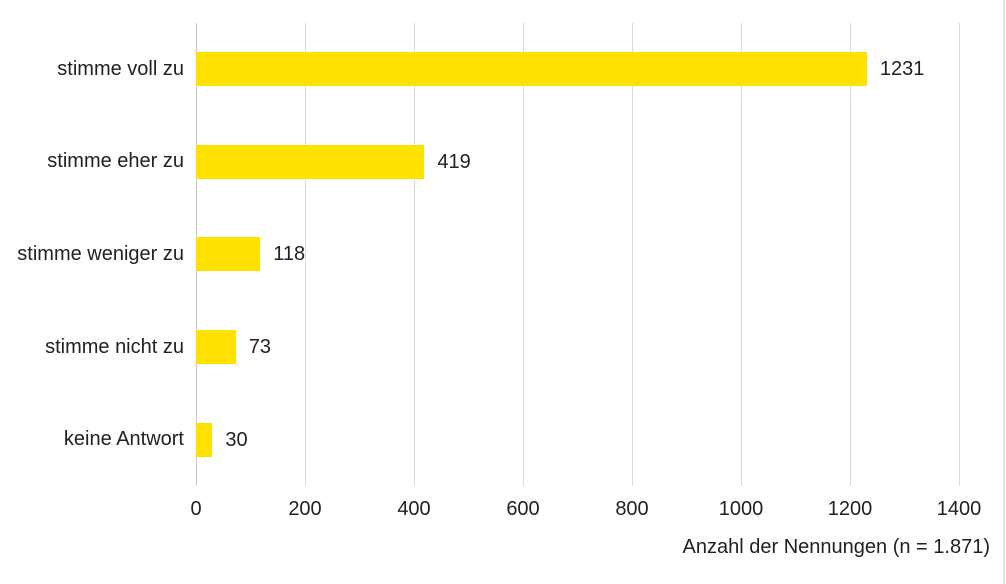 The image size is (1006, 584). I want to click on category-label: keine Antwort, so click(123, 439).